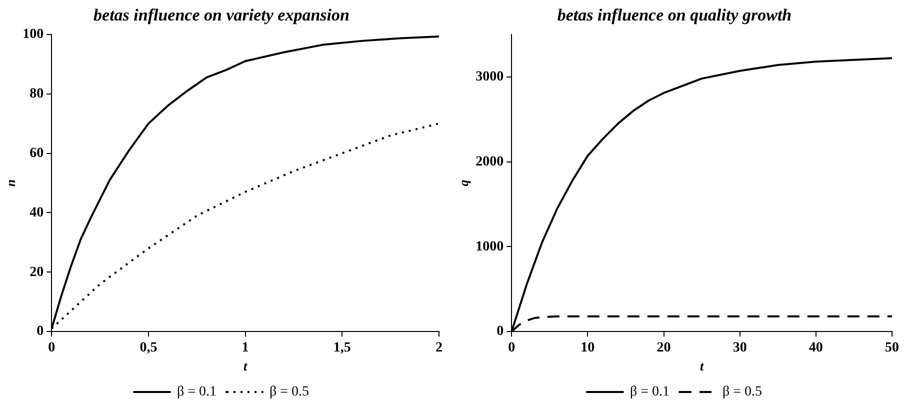  What do you see at coordinates (37, 212) in the screenshot?
I see `y-tick-label: 40` at bounding box center [37, 212].